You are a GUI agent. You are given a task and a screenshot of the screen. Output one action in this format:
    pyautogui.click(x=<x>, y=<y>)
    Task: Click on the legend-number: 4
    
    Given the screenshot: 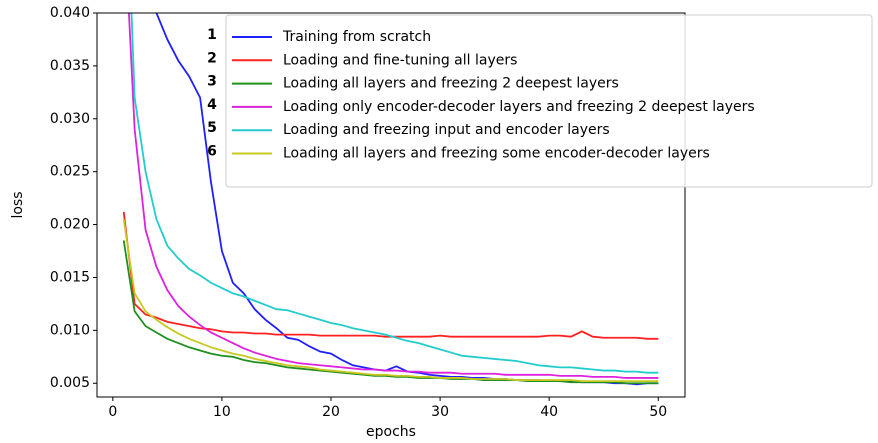 What is the action you would take?
    pyautogui.click(x=212, y=105)
    